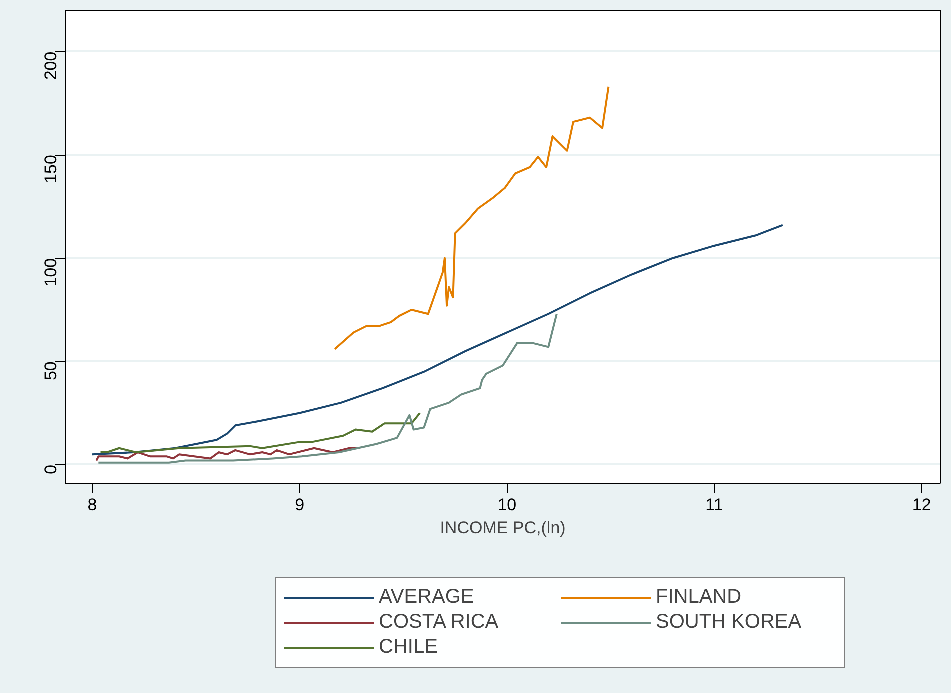 The width and height of the screenshot is (951, 695). What do you see at coordinates (507, 505) in the screenshot?
I see `x-tick-label: 10` at bounding box center [507, 505].